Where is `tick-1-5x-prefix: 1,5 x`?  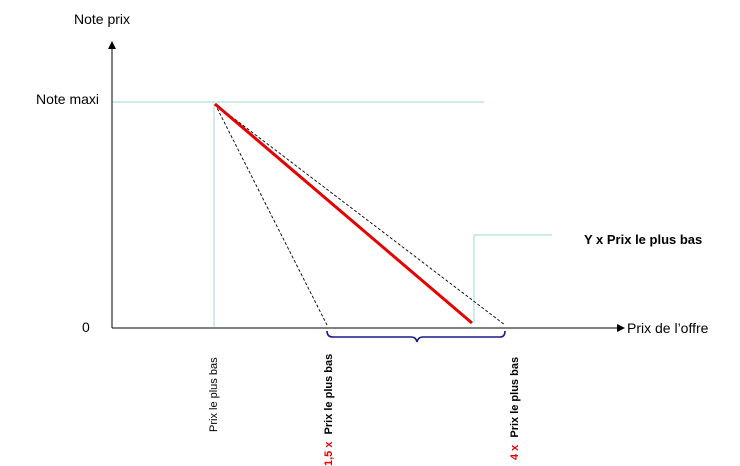
tick-1-5x-prefix: 1,5 x is located at coordinates (329, 453).